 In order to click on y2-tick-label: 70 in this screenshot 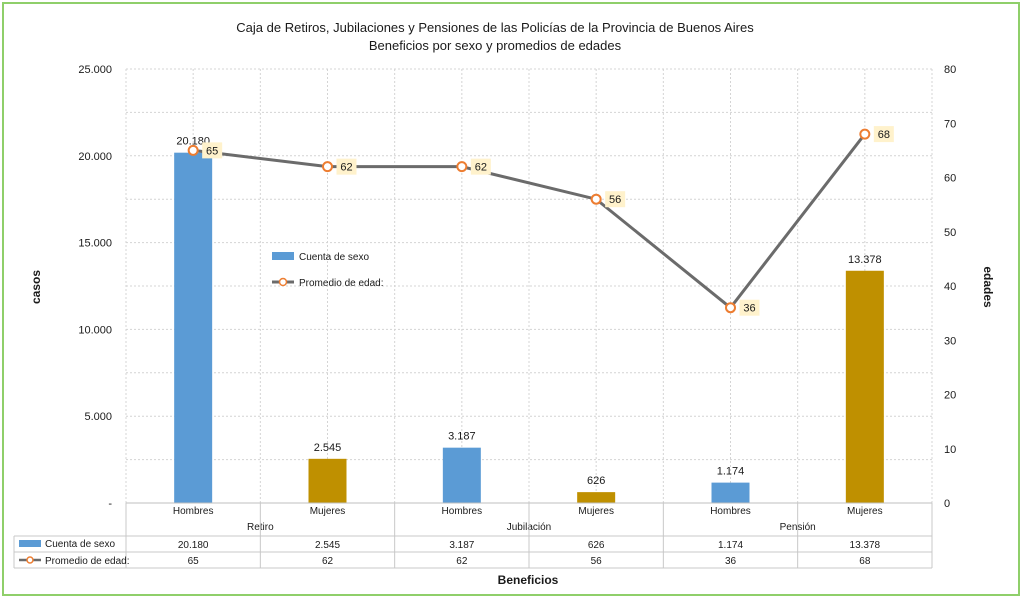, I will do `click(950, 124)`.